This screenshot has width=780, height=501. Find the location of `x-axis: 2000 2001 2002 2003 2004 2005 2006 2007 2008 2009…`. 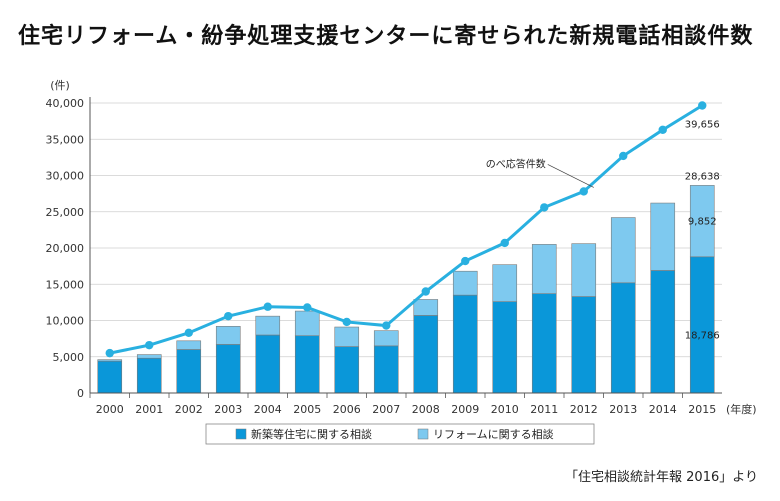

x-axis: 2000 2001 2002 2003 2004 2005 2006 2007 2008 2009… is located at coordinates (423, 404).